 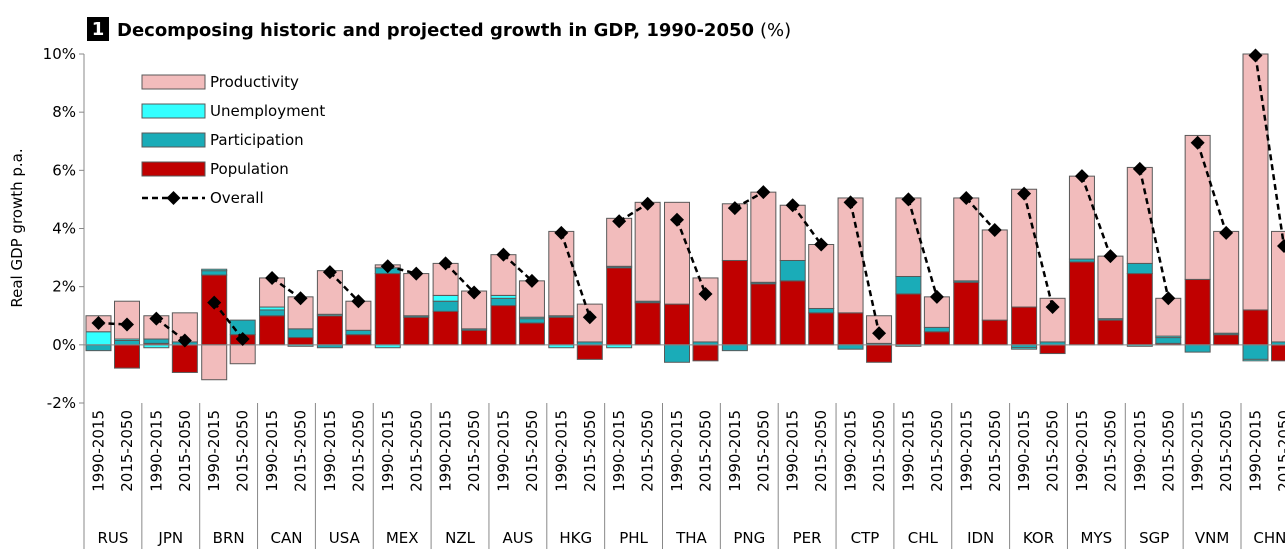 What do you see at coordinates (1154, 538) in the screenshot?
I see `group-label: SGP` at bounding box center [1154, 538].